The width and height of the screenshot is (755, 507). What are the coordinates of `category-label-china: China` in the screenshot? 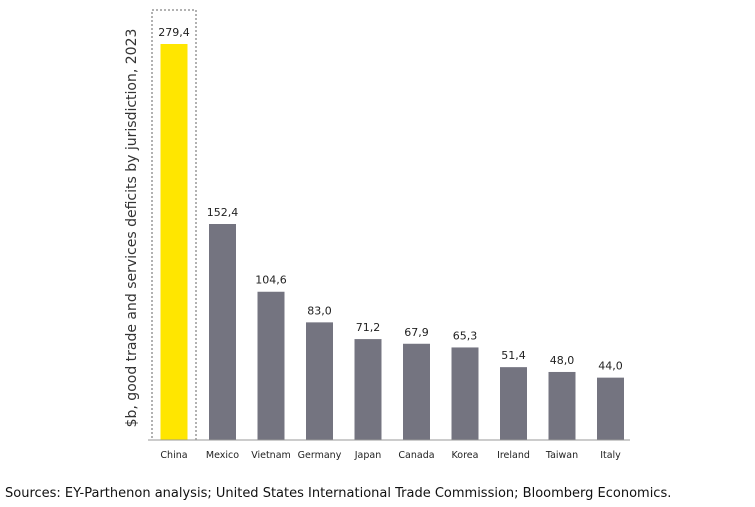 It's located at (173, 455).